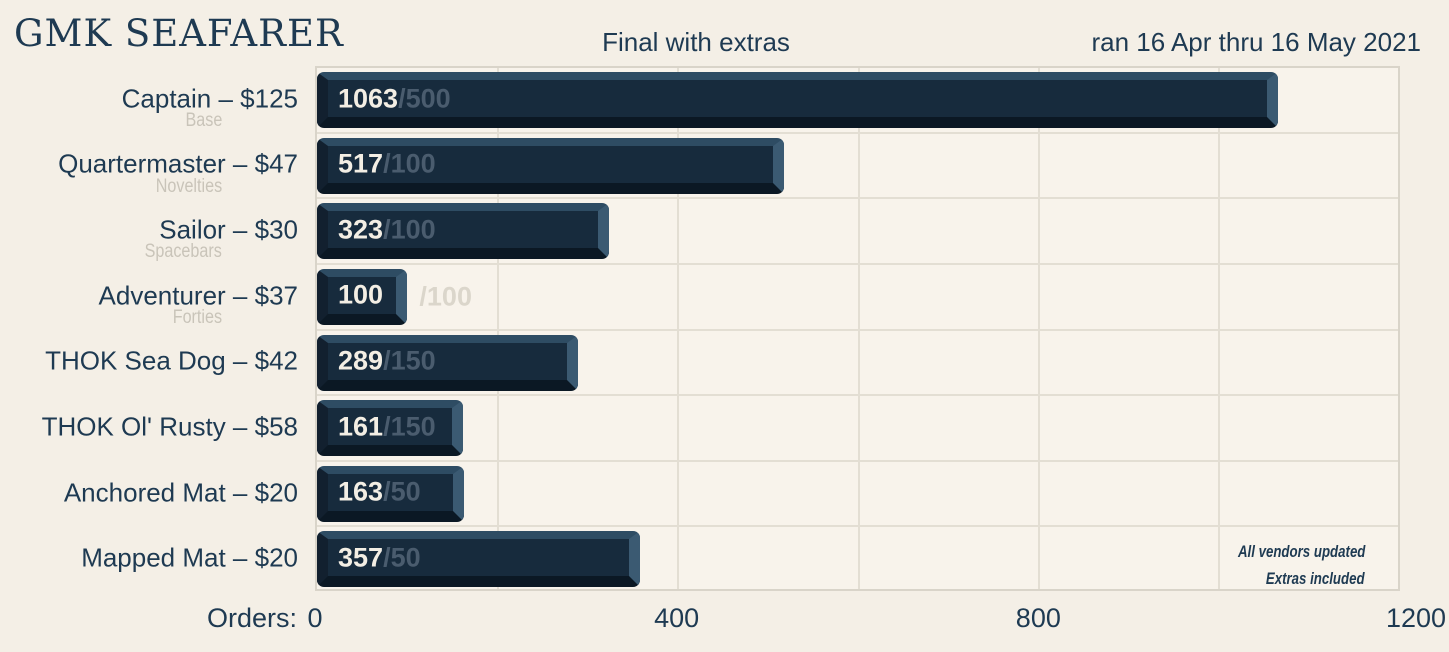 The height and width of the screenshot is (652, 1449). I want to click on bar-row: 100/100, so click(857, 298).